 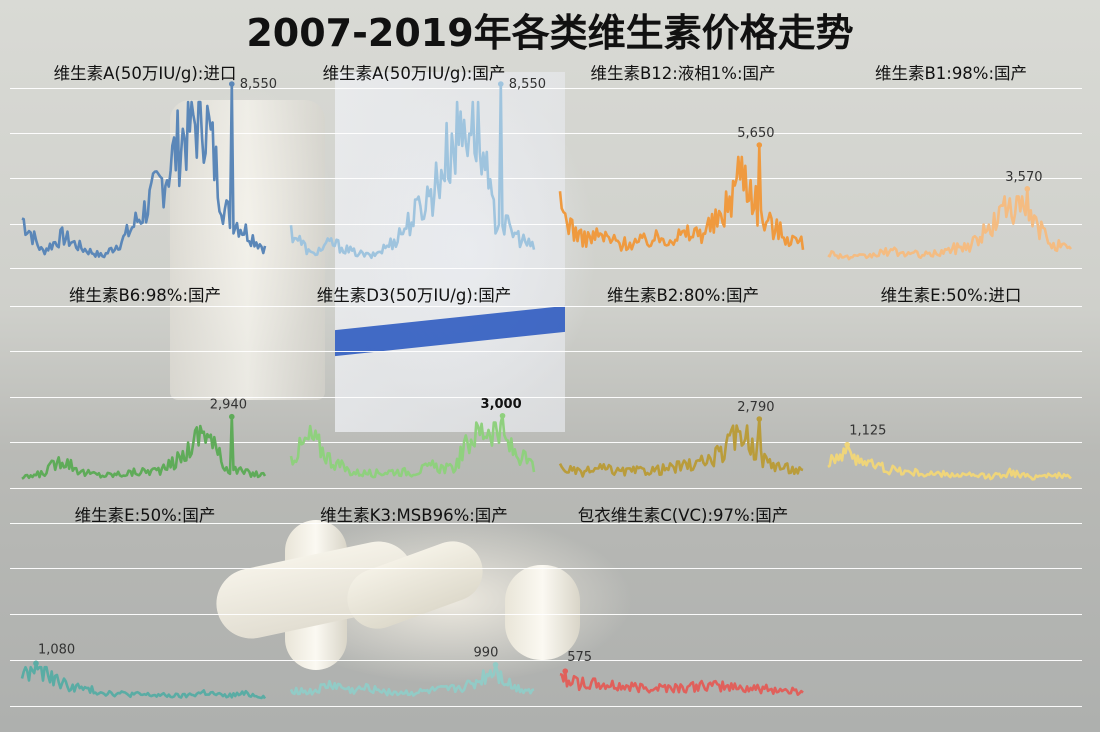 I want to click on peak-value-label: 1,080, so click(x=56, y=649).